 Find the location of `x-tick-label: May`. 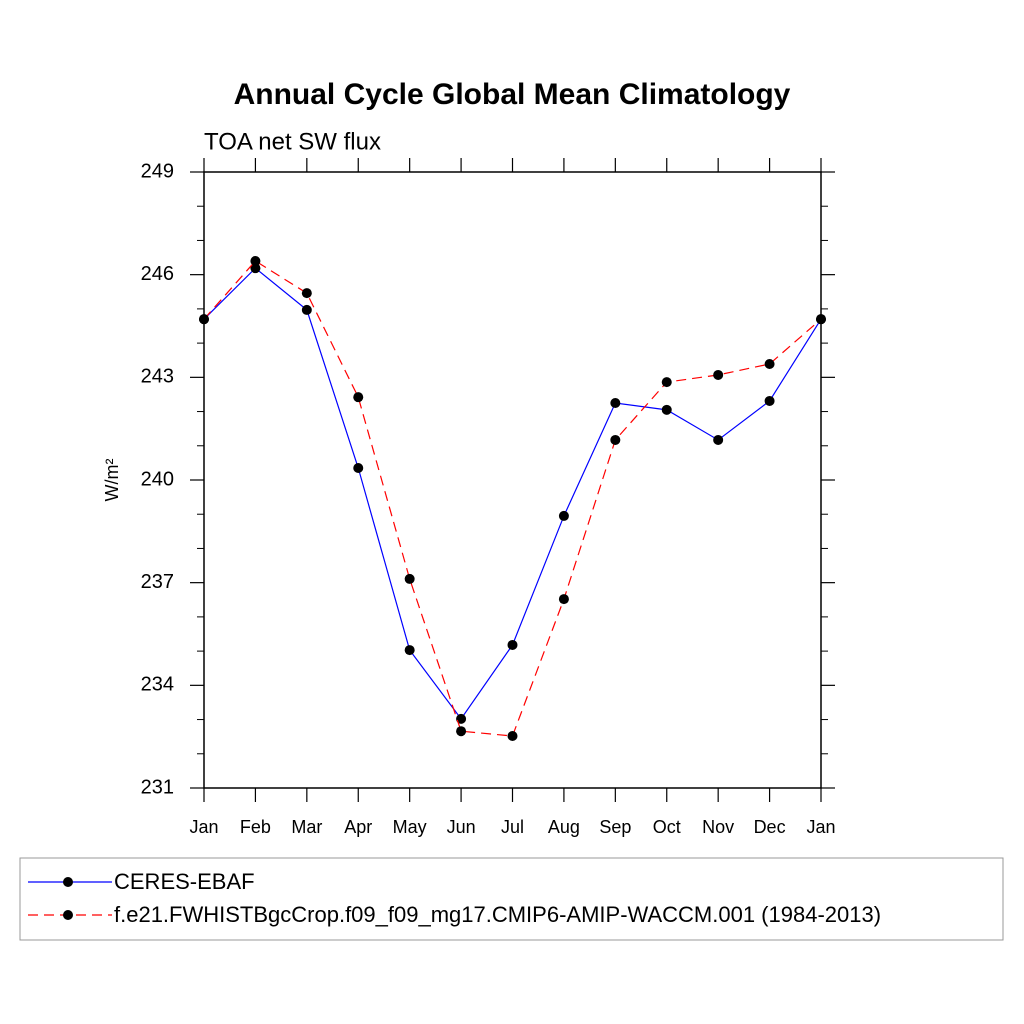

x-tick-label: May is located at coordinates (410, 827).